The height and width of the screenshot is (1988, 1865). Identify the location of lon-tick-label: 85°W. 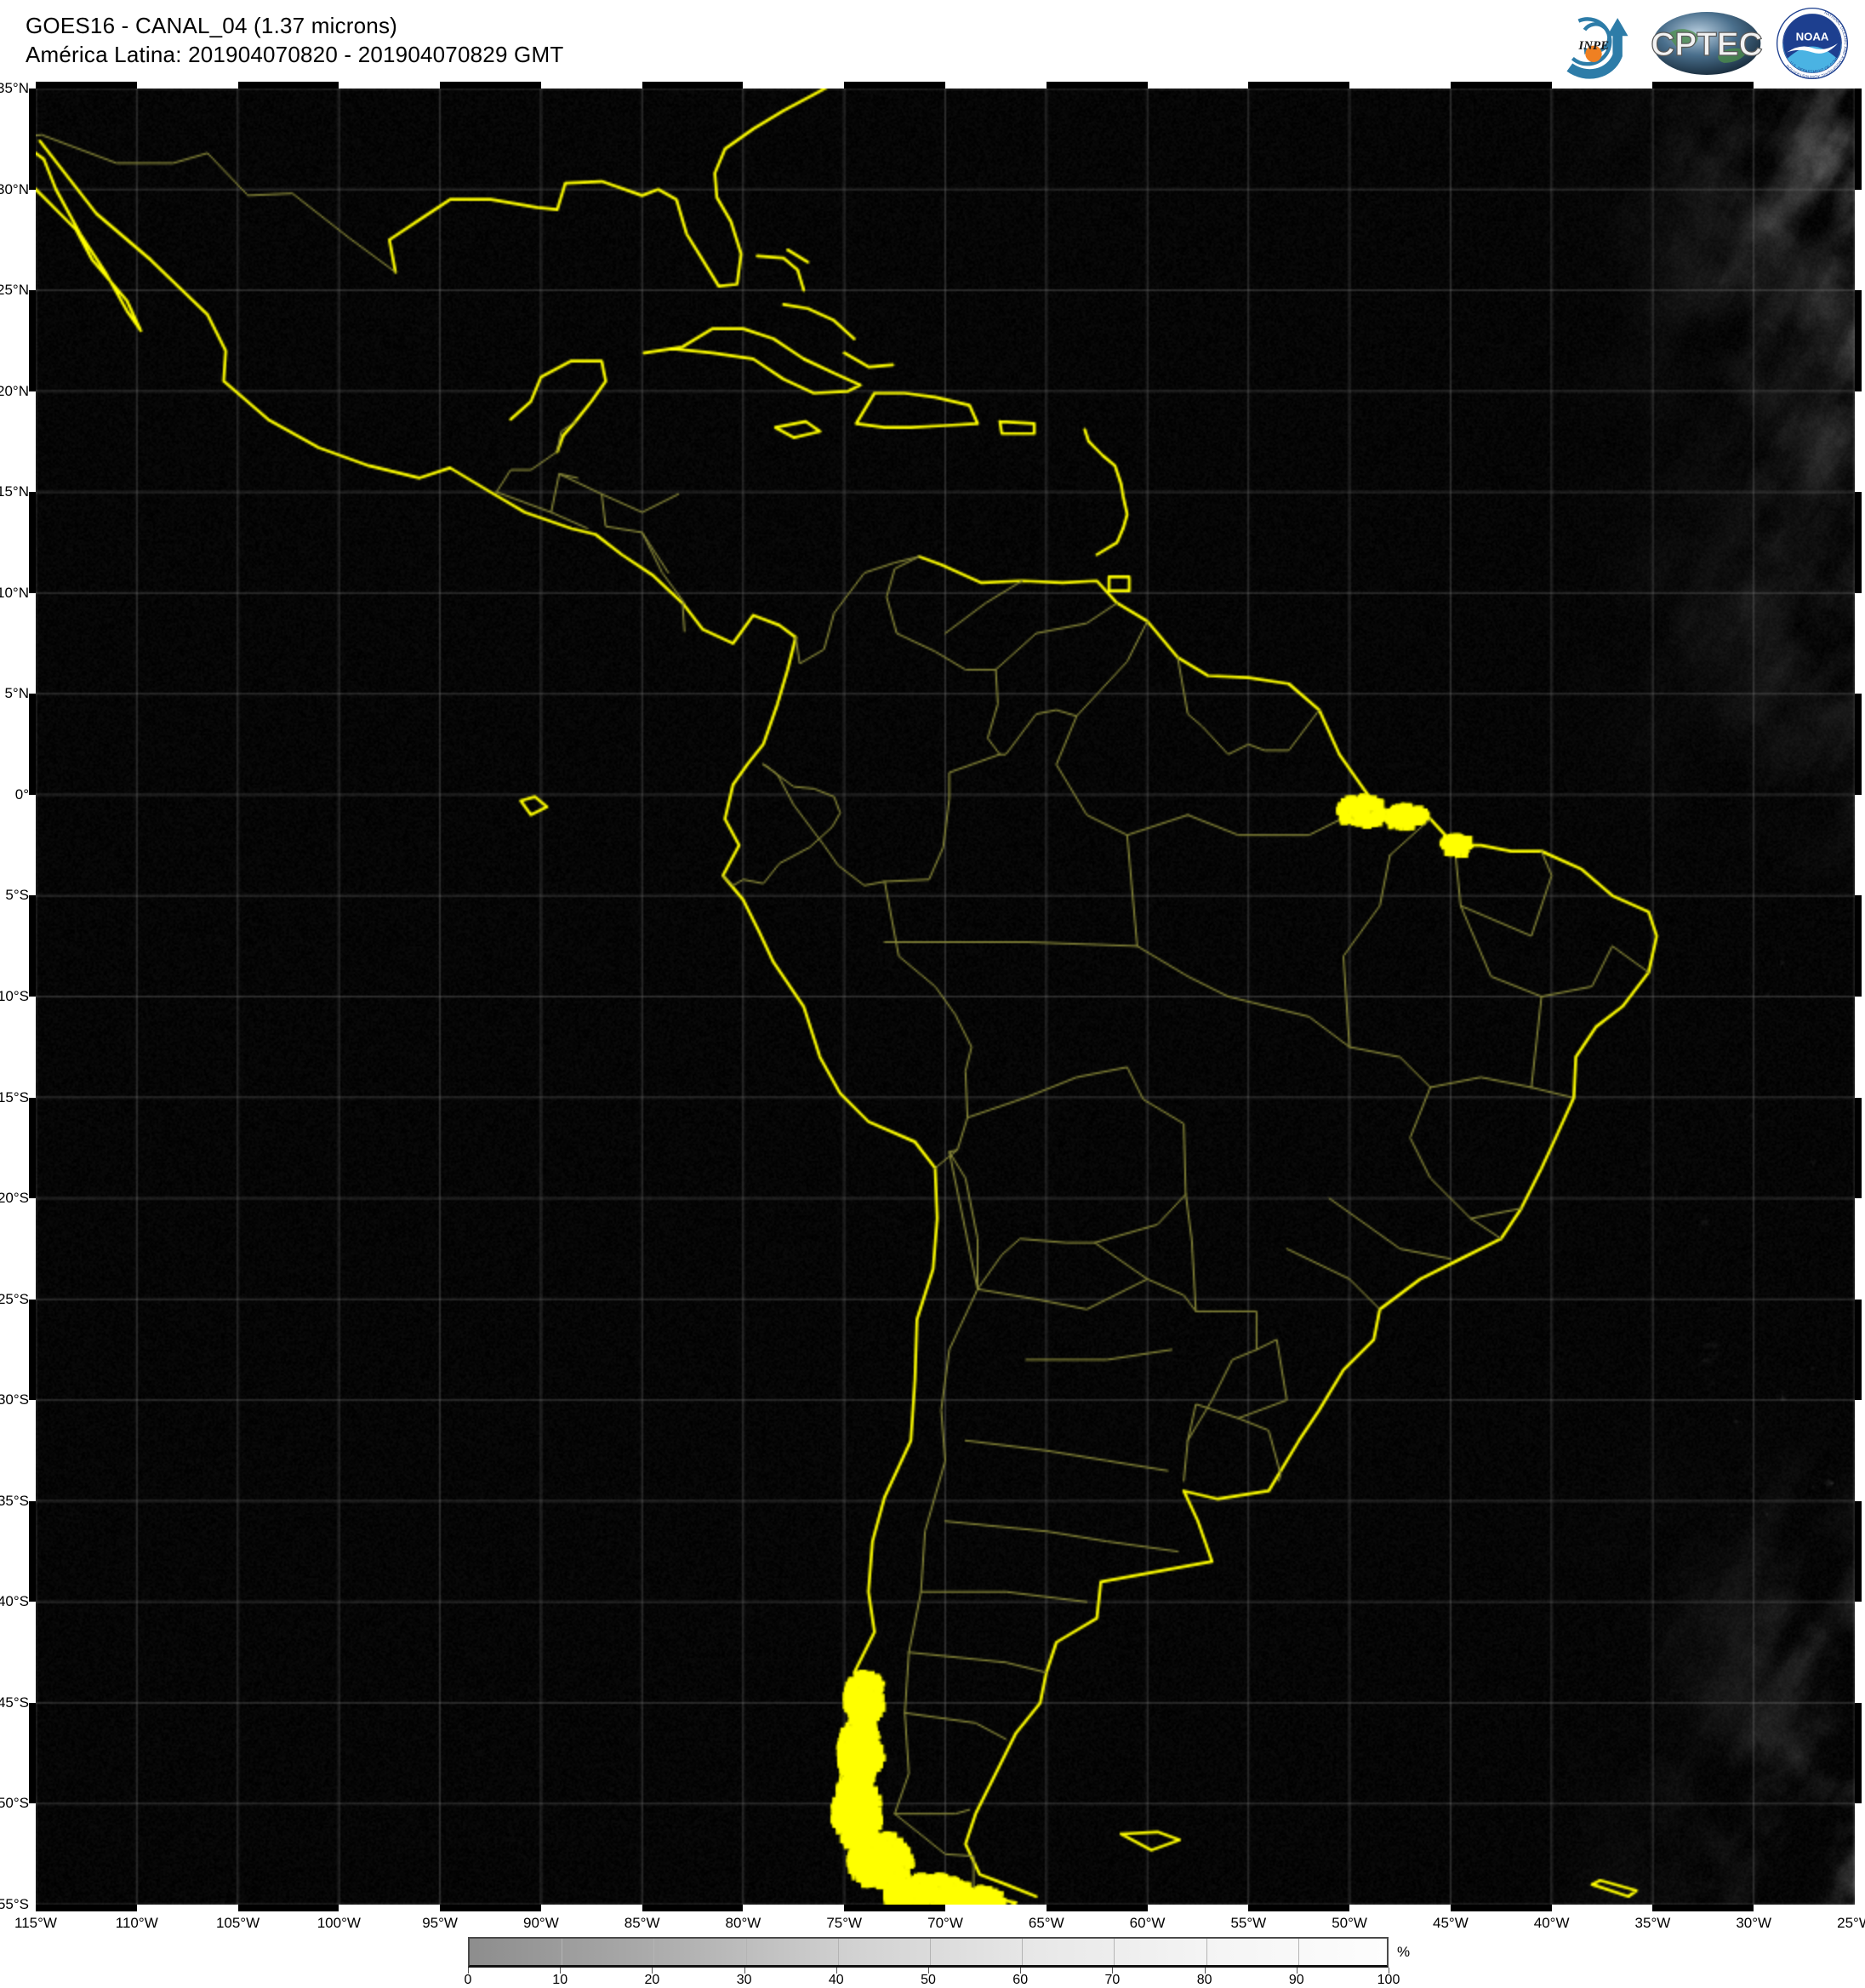
(642, 1923).